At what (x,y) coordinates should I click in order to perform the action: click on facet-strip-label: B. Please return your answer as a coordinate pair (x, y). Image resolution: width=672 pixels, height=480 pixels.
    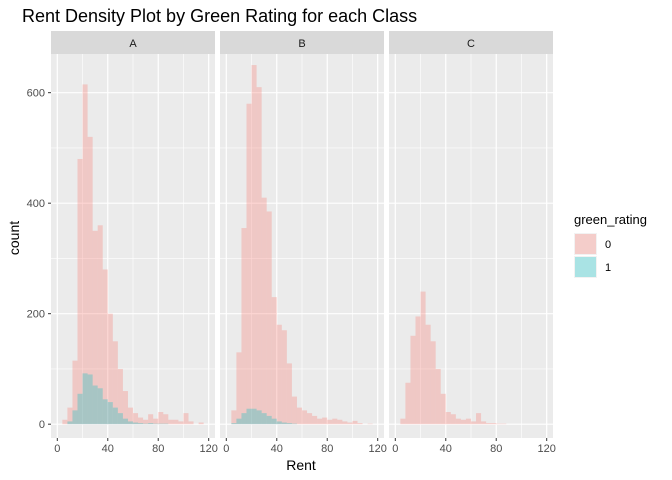
    Looking at the image, I should click on (301, 44).